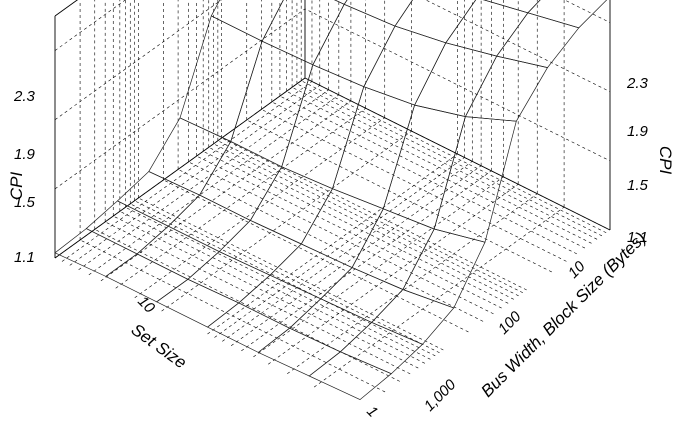 This screenshot has width=680, height=440. What do you see at coordinates (510, 323) in the screenshot?
I see `y-tick-100: 100` at bounding box center [510, 323].